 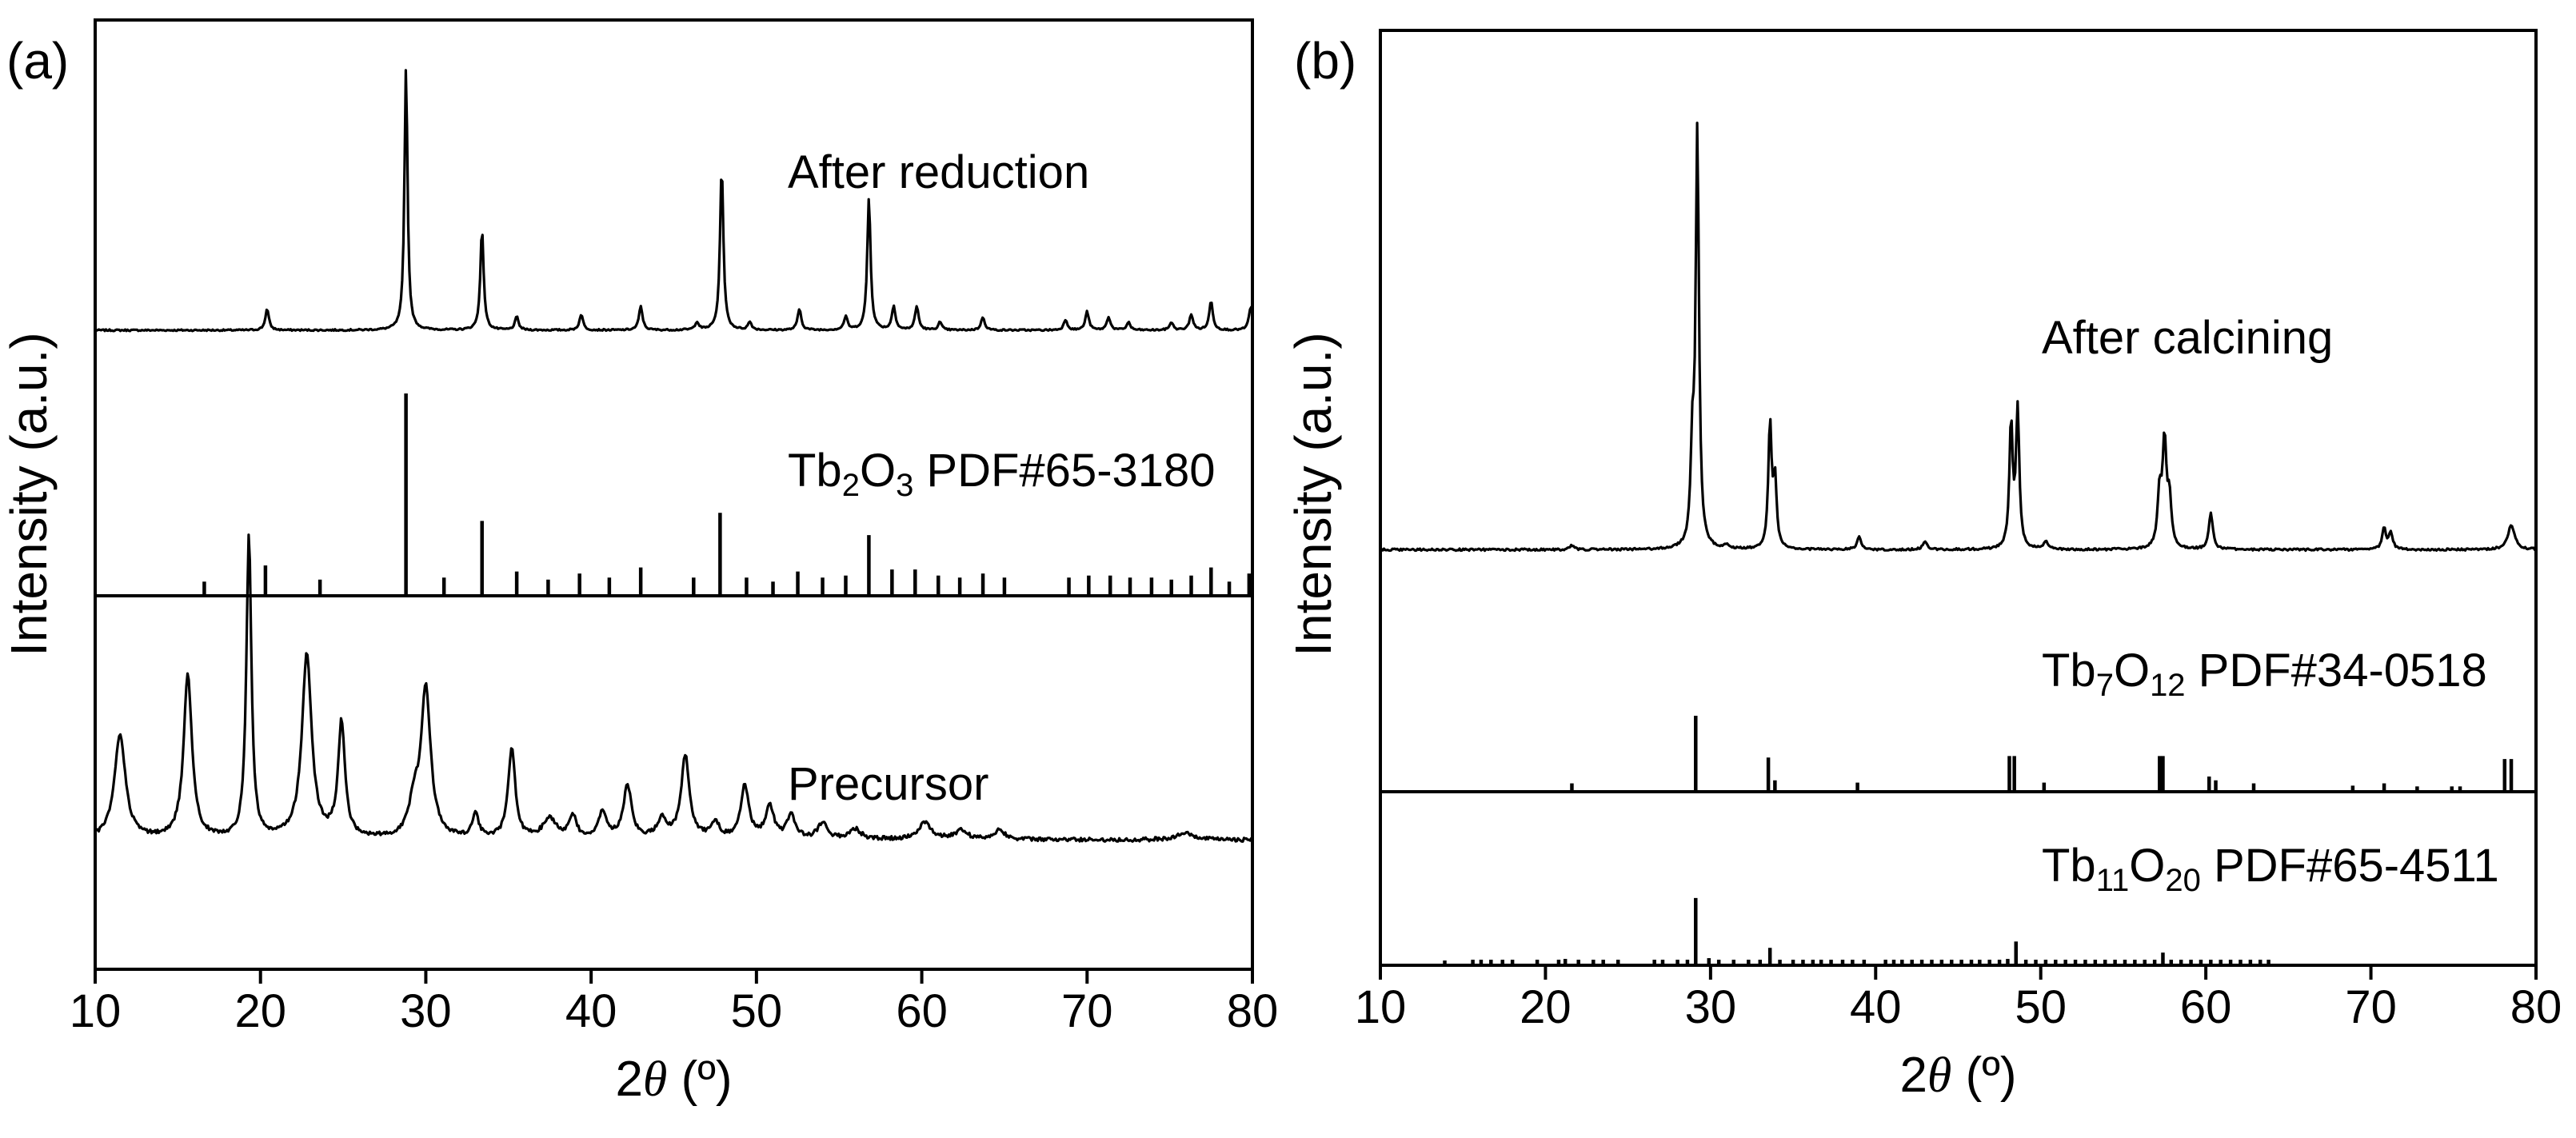 I want to click on pattern-label: After calcining, so click(x=2188, y=338).